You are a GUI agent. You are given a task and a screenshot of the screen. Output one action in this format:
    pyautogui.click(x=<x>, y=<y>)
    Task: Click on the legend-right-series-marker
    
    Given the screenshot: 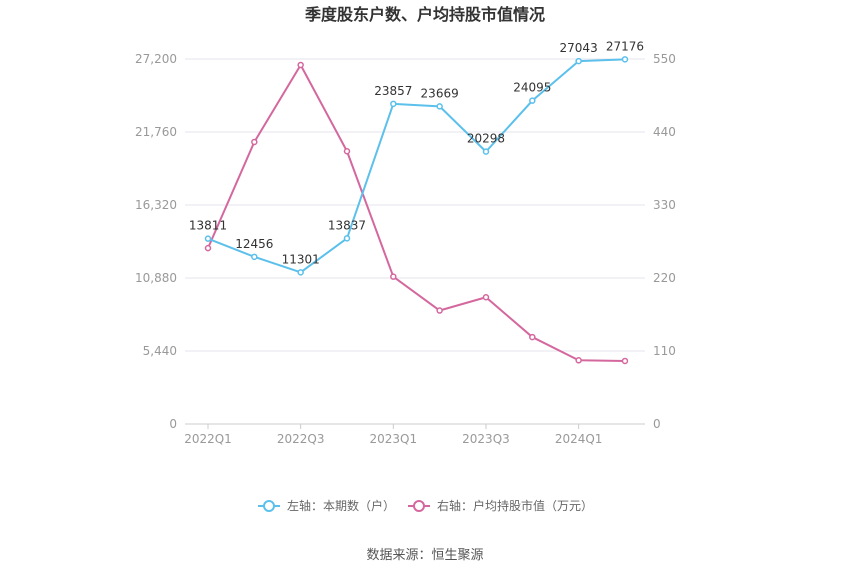 What is the action you would take?
    pyautogui.click(x=419, y=506)
    